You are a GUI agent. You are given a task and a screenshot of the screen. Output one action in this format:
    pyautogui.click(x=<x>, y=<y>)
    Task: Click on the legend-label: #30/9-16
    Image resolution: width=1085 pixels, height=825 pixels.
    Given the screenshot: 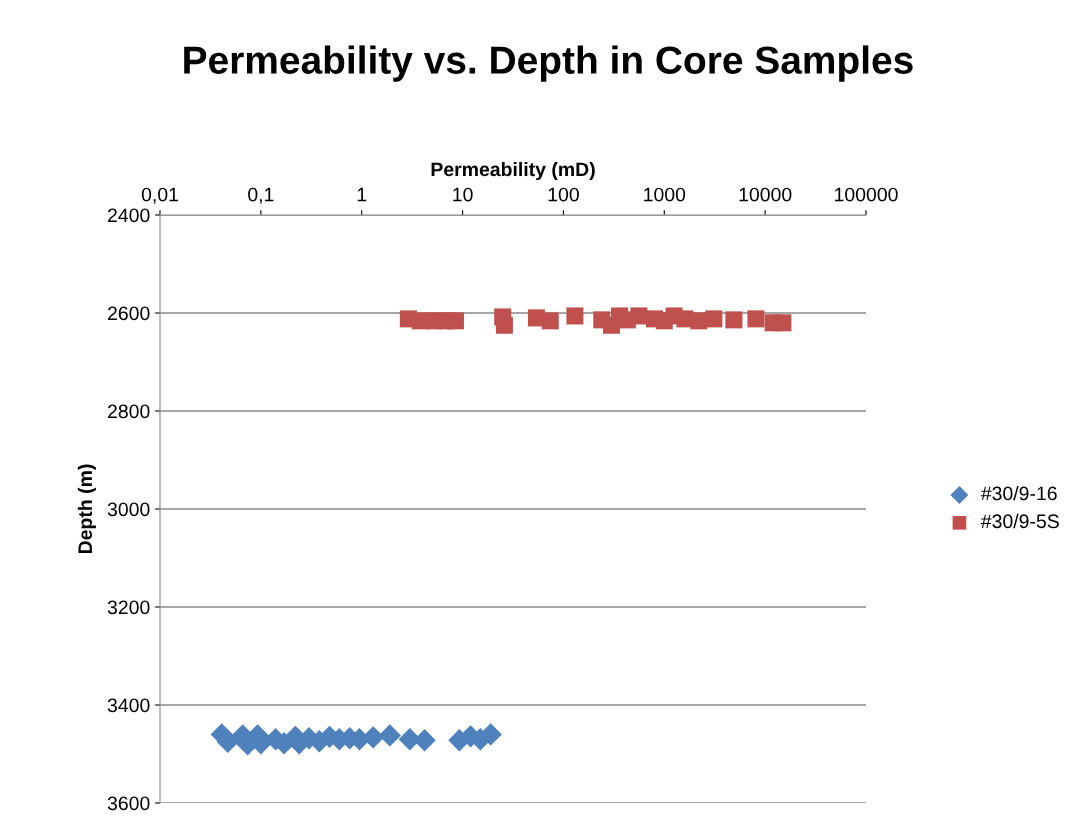 What is the action you would take?
    pyautogui.click(x=1018, y=493)
    